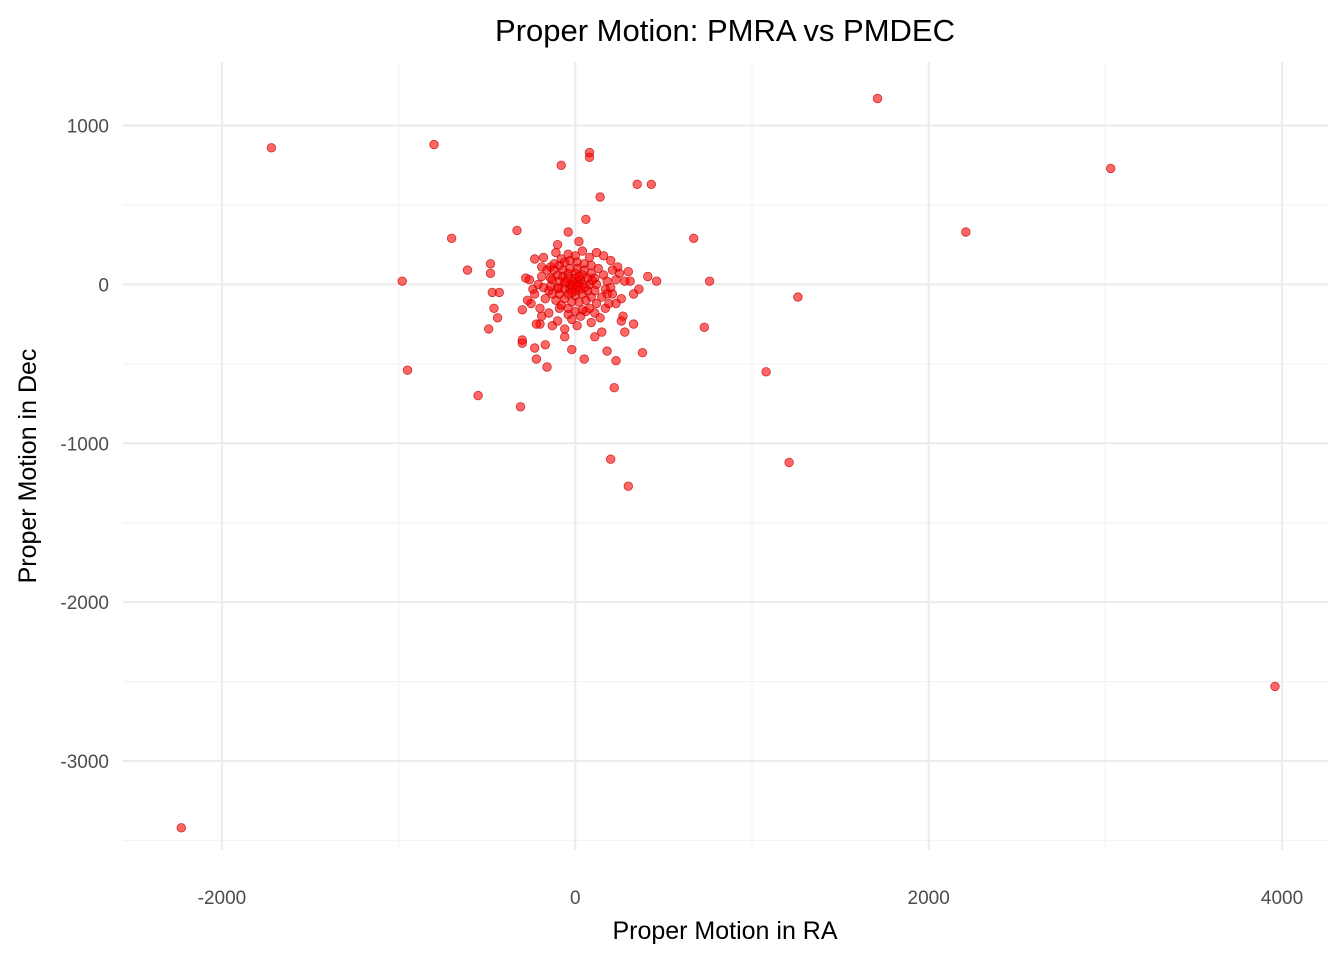  Describe the element at coordinates (28, 466) in the screenshot. I see `y-axis-title: Proper Motion in Dec` at that location.